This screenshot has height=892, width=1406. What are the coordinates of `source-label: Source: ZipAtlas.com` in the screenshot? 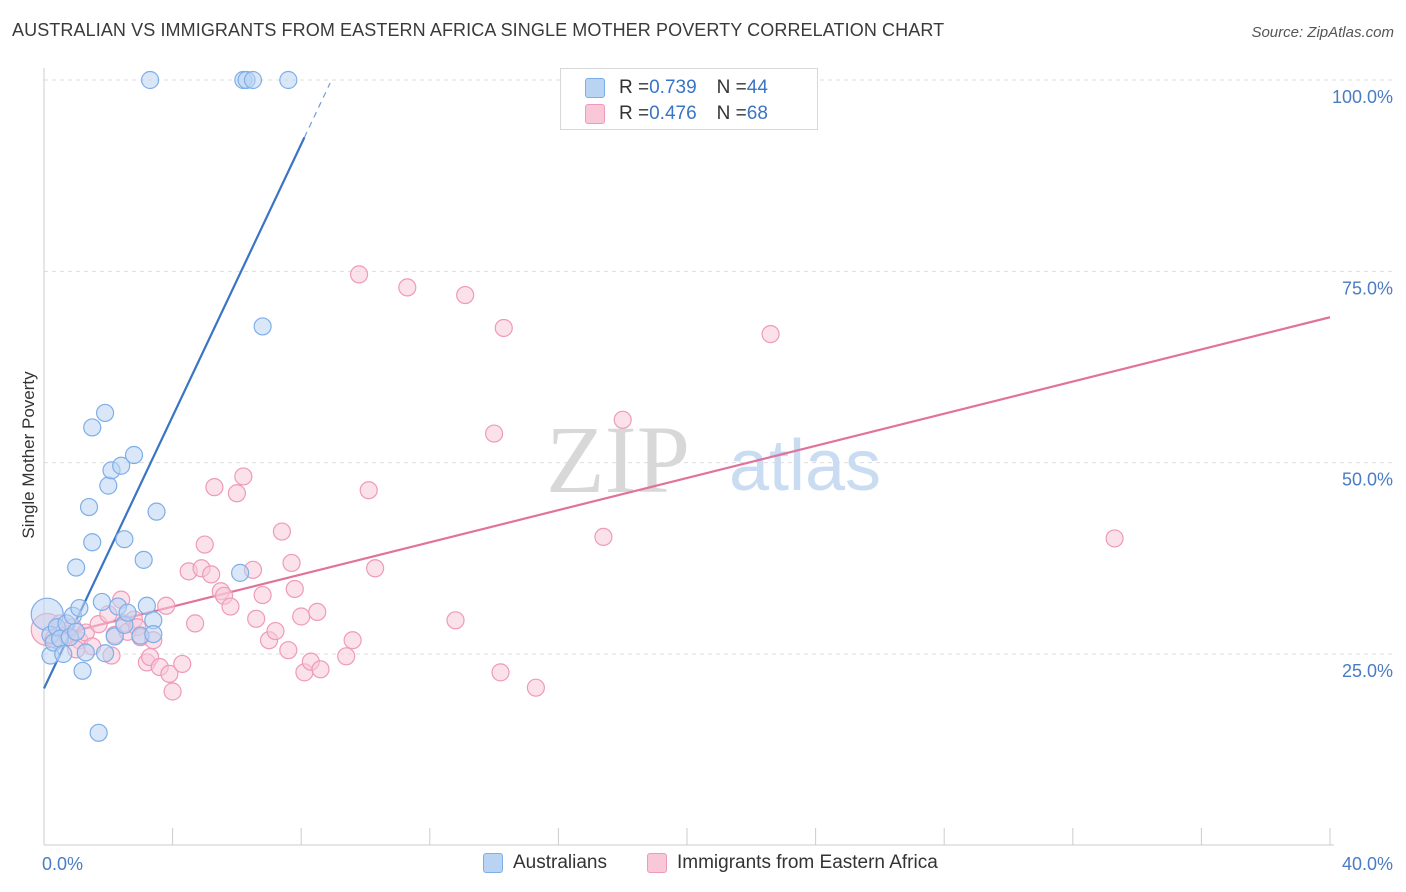 It's located at (1322, 32).